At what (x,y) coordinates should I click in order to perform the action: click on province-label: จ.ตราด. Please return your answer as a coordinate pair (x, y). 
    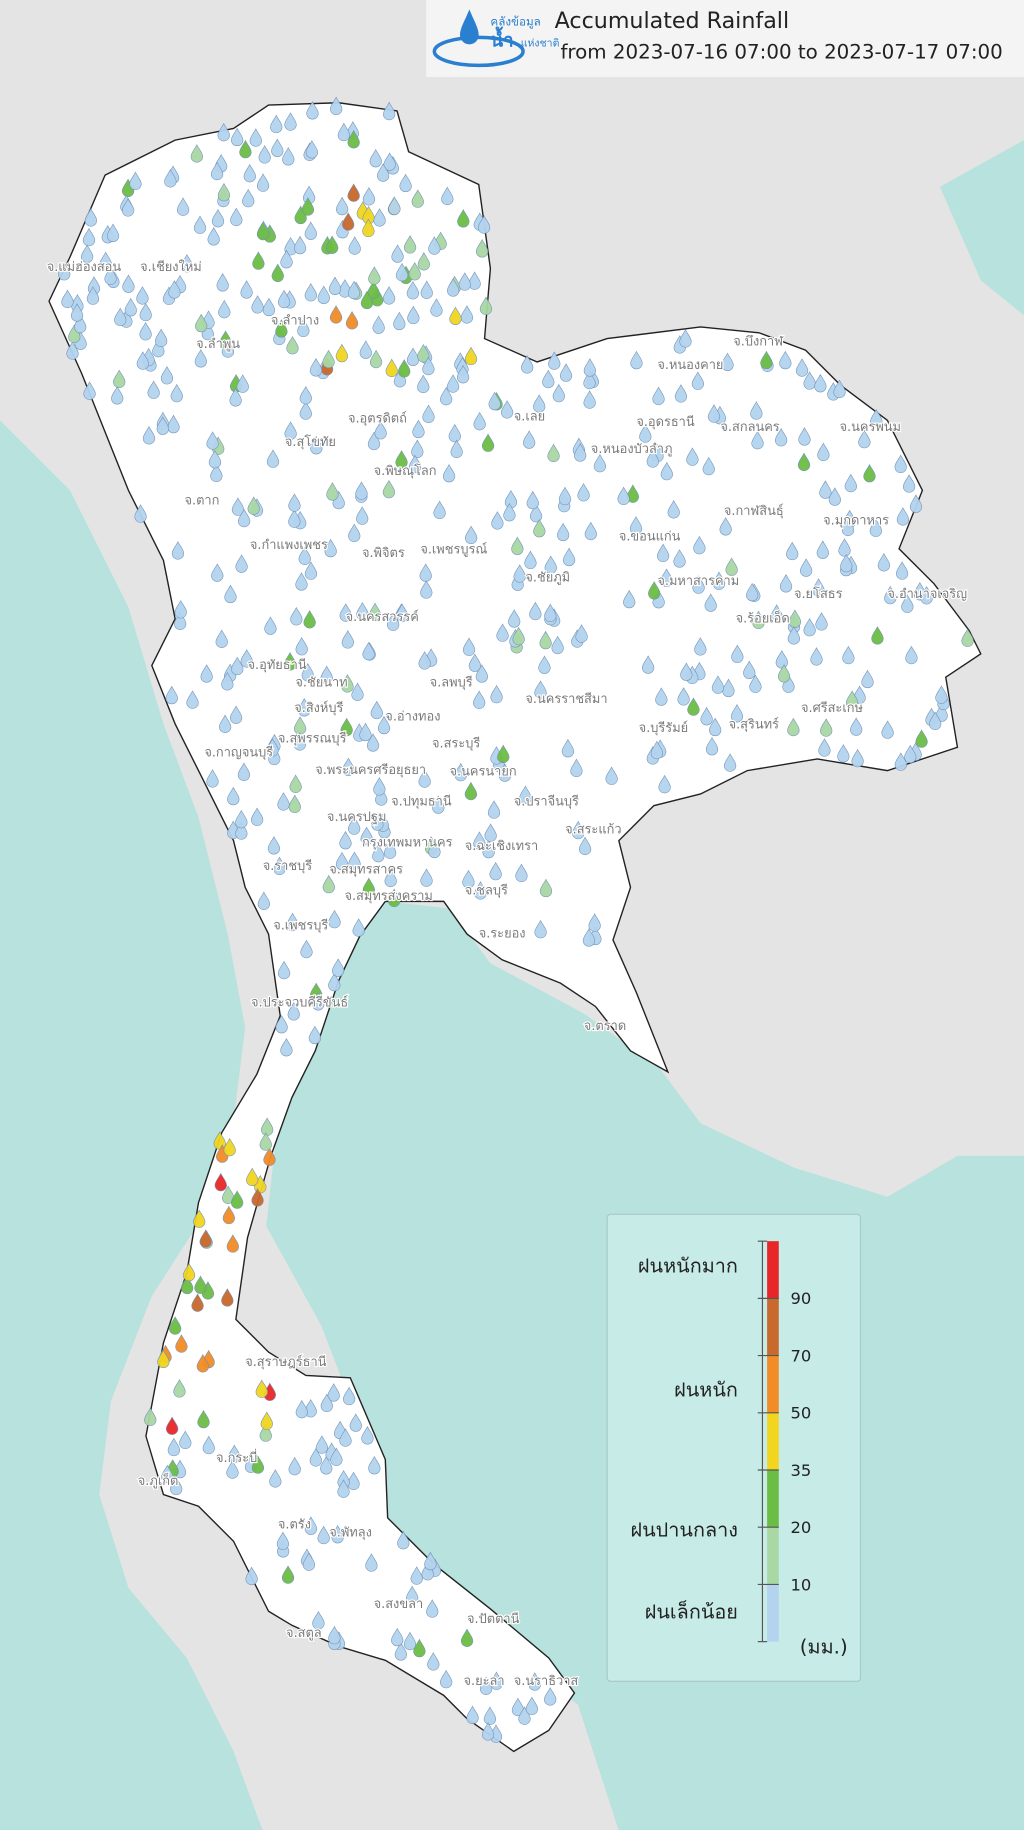
    Looking at the image, I should click on (605, 1026).